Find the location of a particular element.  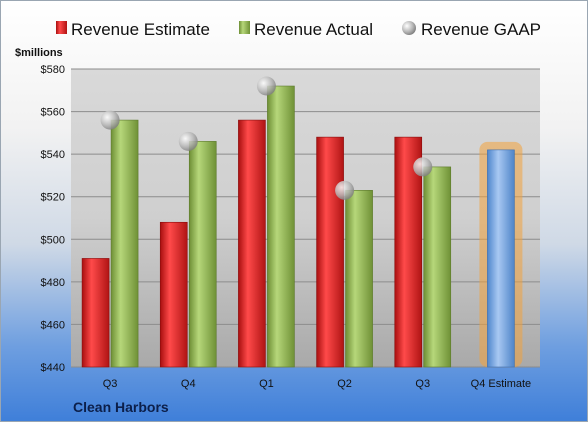

legend-swatch-gaap is located at coordinates (409, 28).